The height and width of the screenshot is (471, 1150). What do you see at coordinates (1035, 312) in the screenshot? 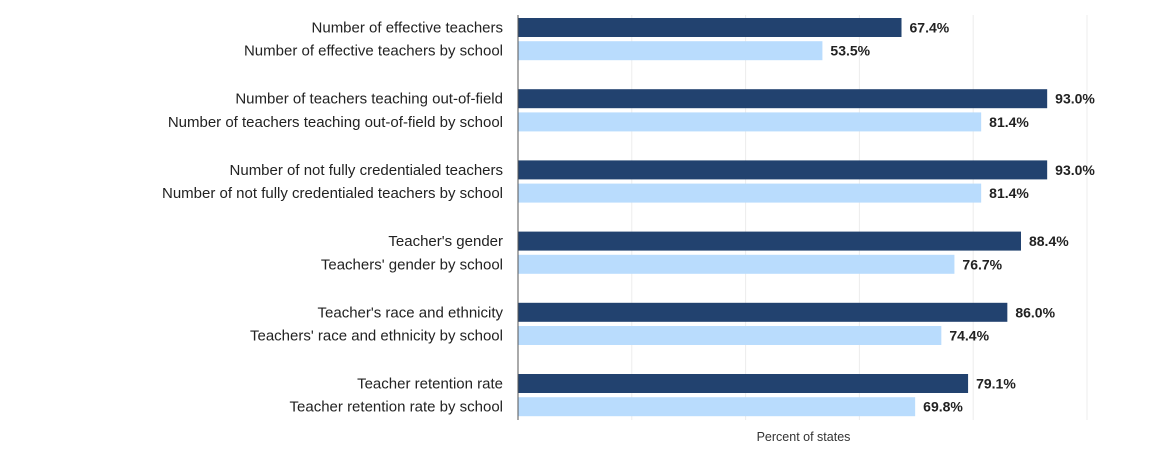
I see `data-label: 86.0%` at bounding box center [1035, 312].